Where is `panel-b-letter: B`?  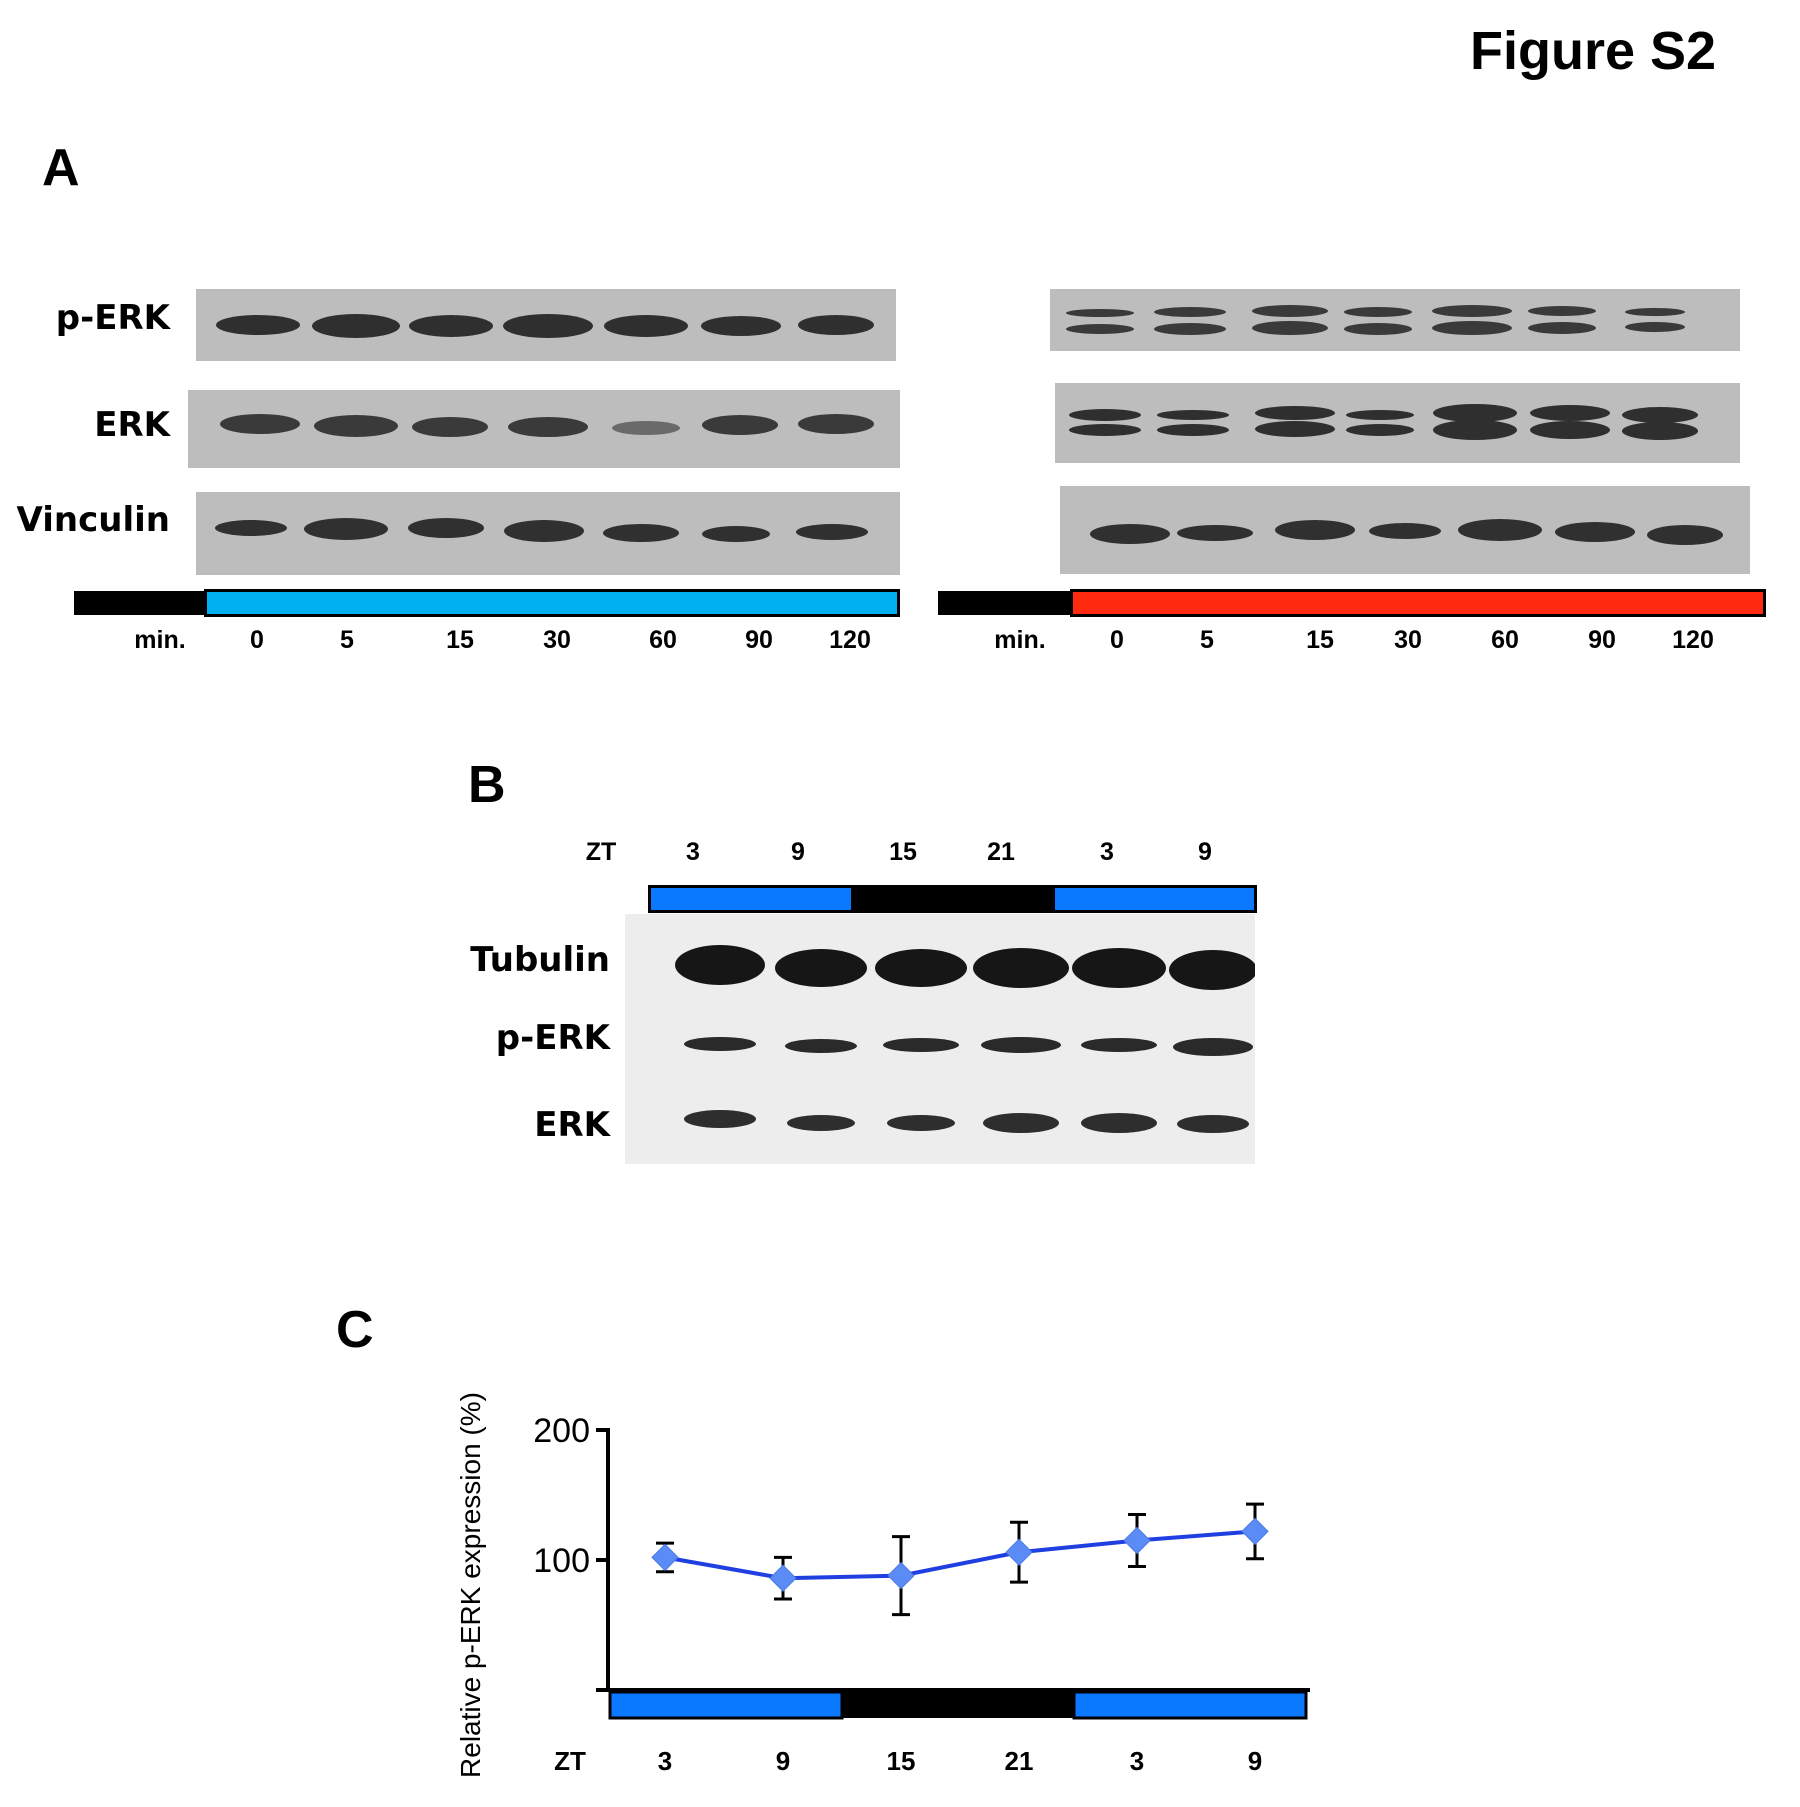 panel-b-letter: B is located at coordinates (487, 785).